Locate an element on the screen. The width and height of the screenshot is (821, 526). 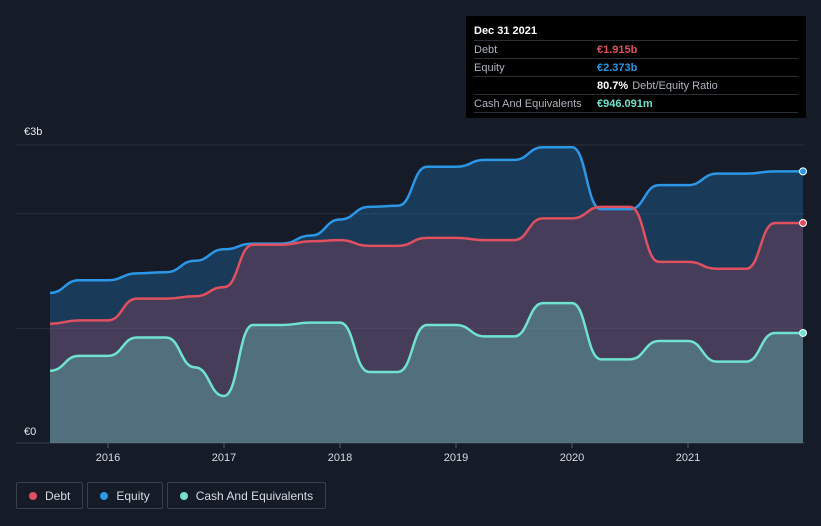
x-tick-label: 2017 is located at coordinates (224, 458).